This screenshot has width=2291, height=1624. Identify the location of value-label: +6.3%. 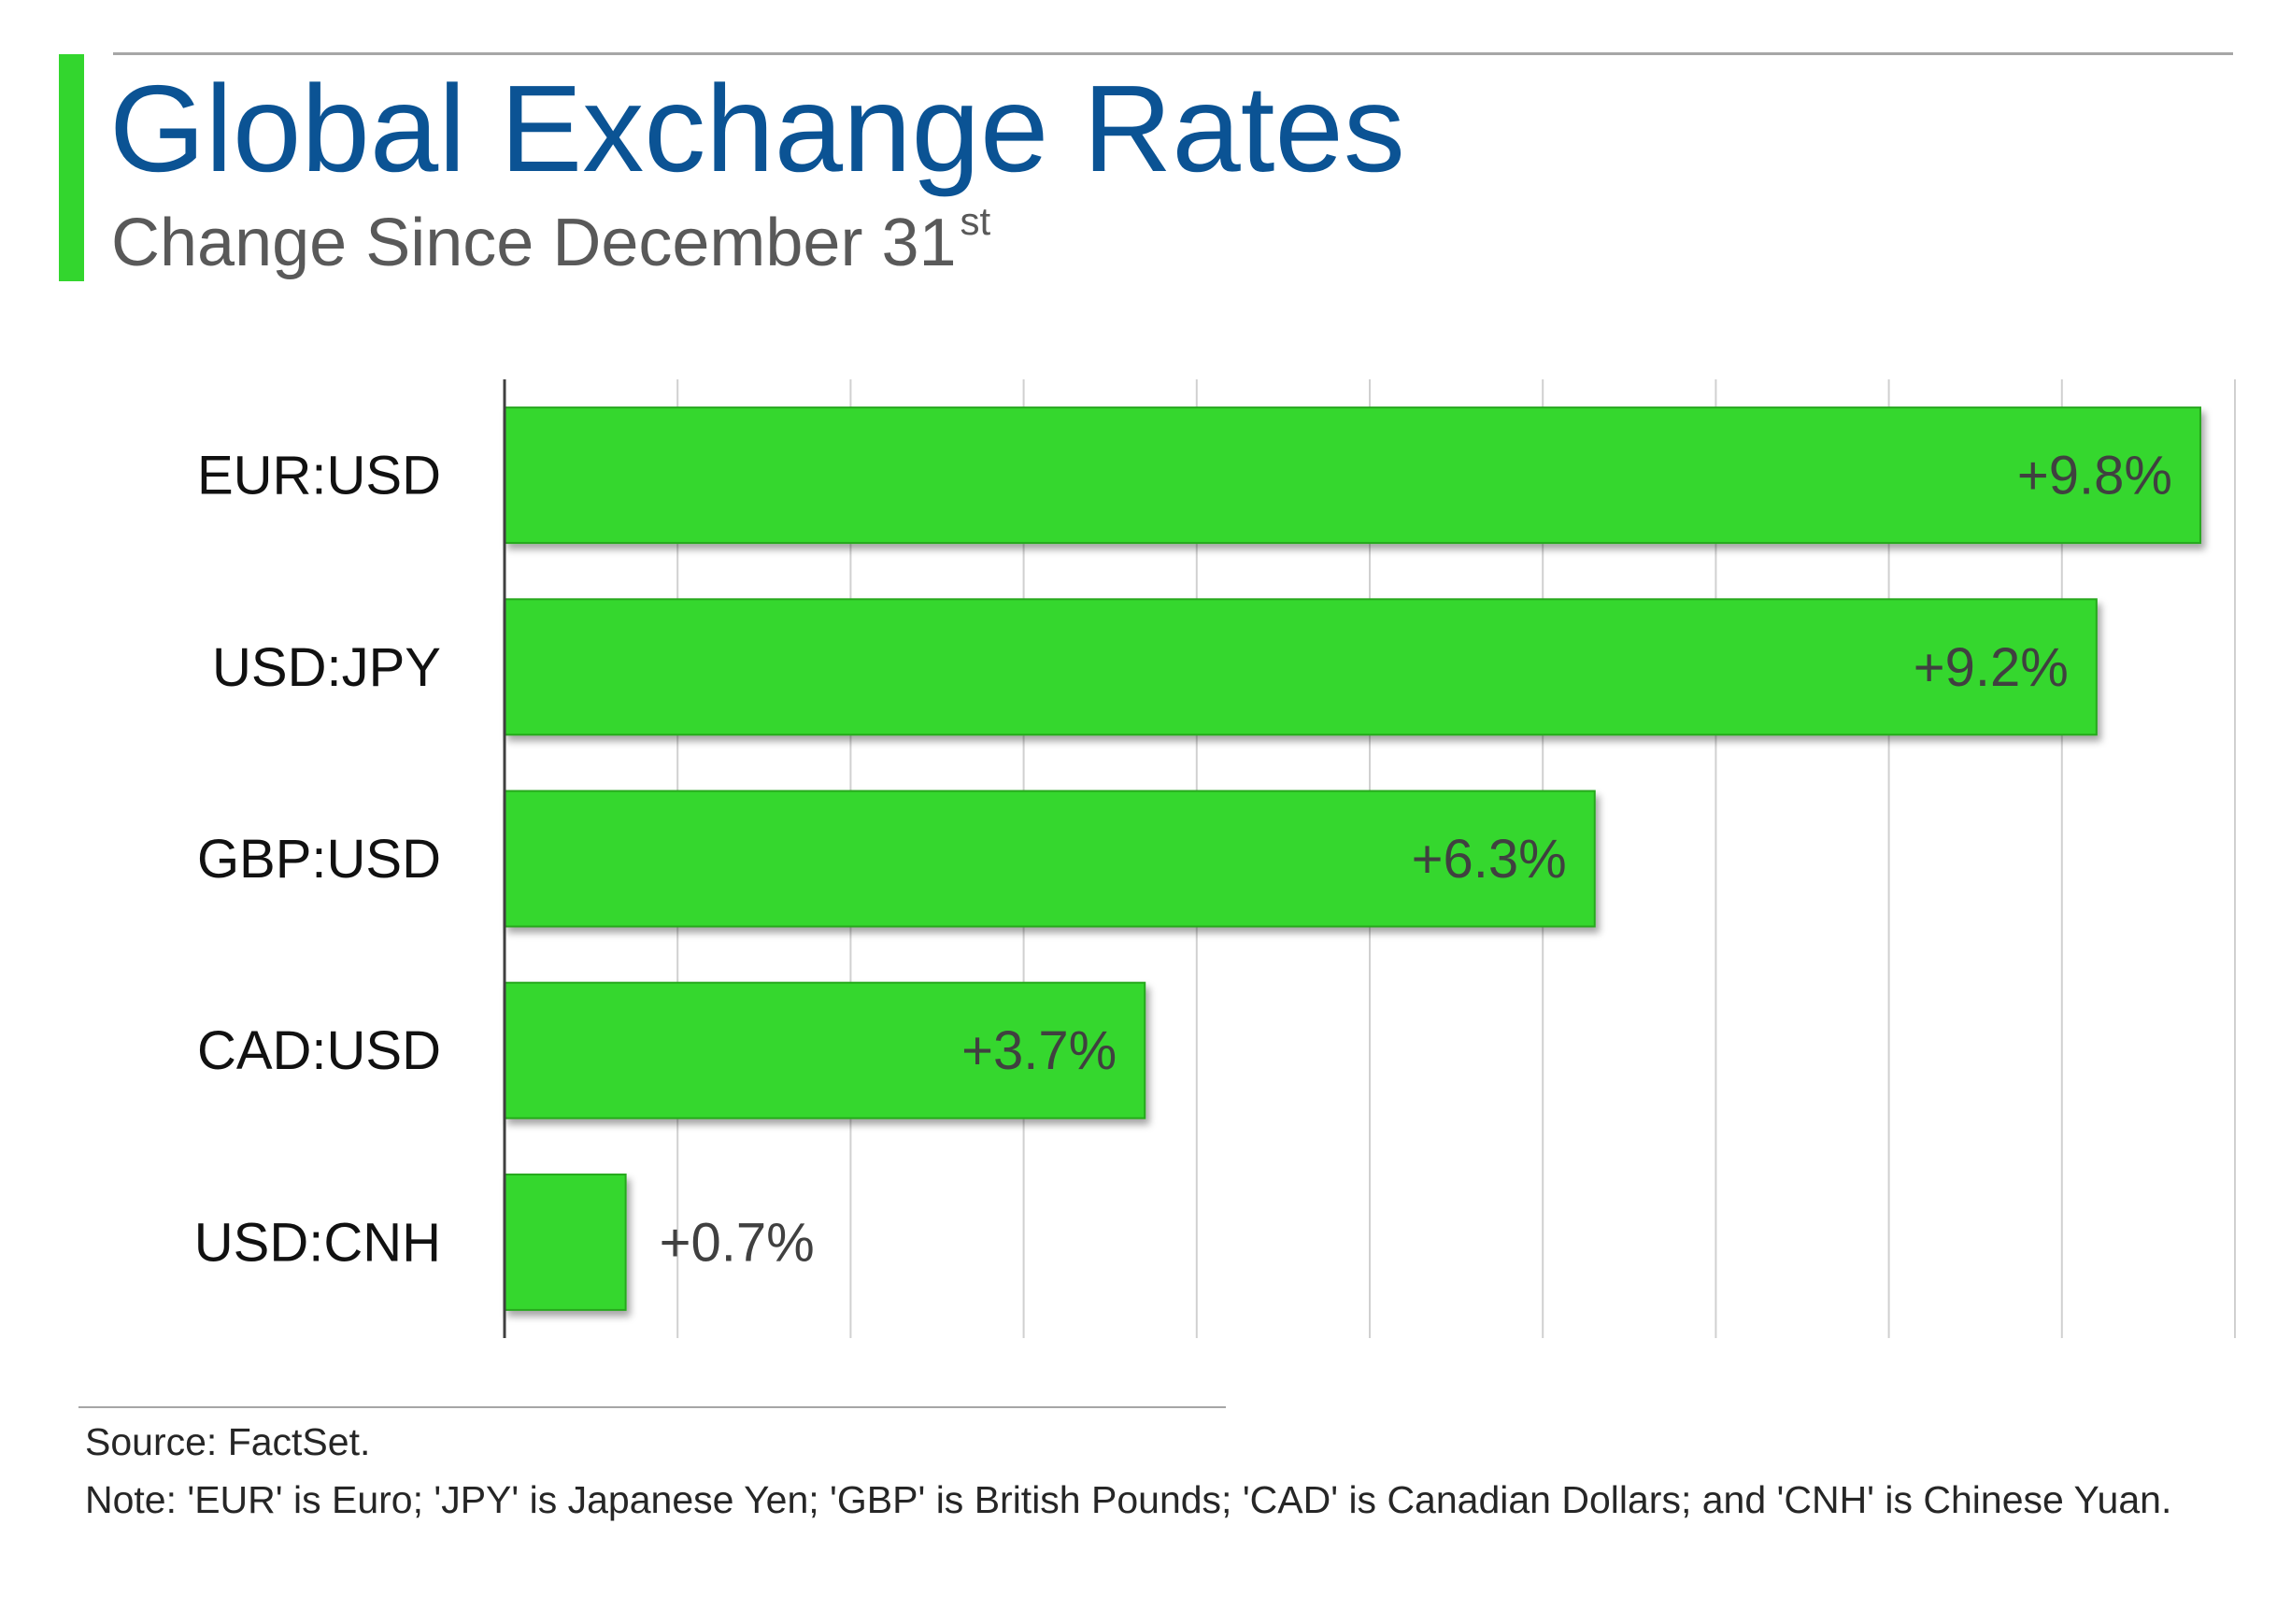
(1489, 859).